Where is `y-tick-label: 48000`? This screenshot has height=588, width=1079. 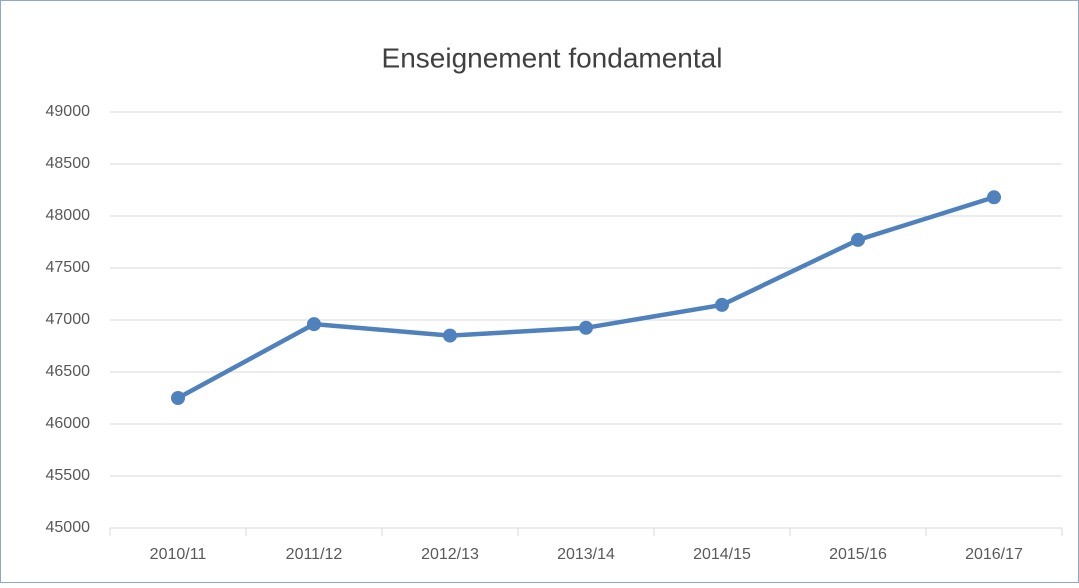 y-tick-label: 48000 is located at coordinates (68, 215).